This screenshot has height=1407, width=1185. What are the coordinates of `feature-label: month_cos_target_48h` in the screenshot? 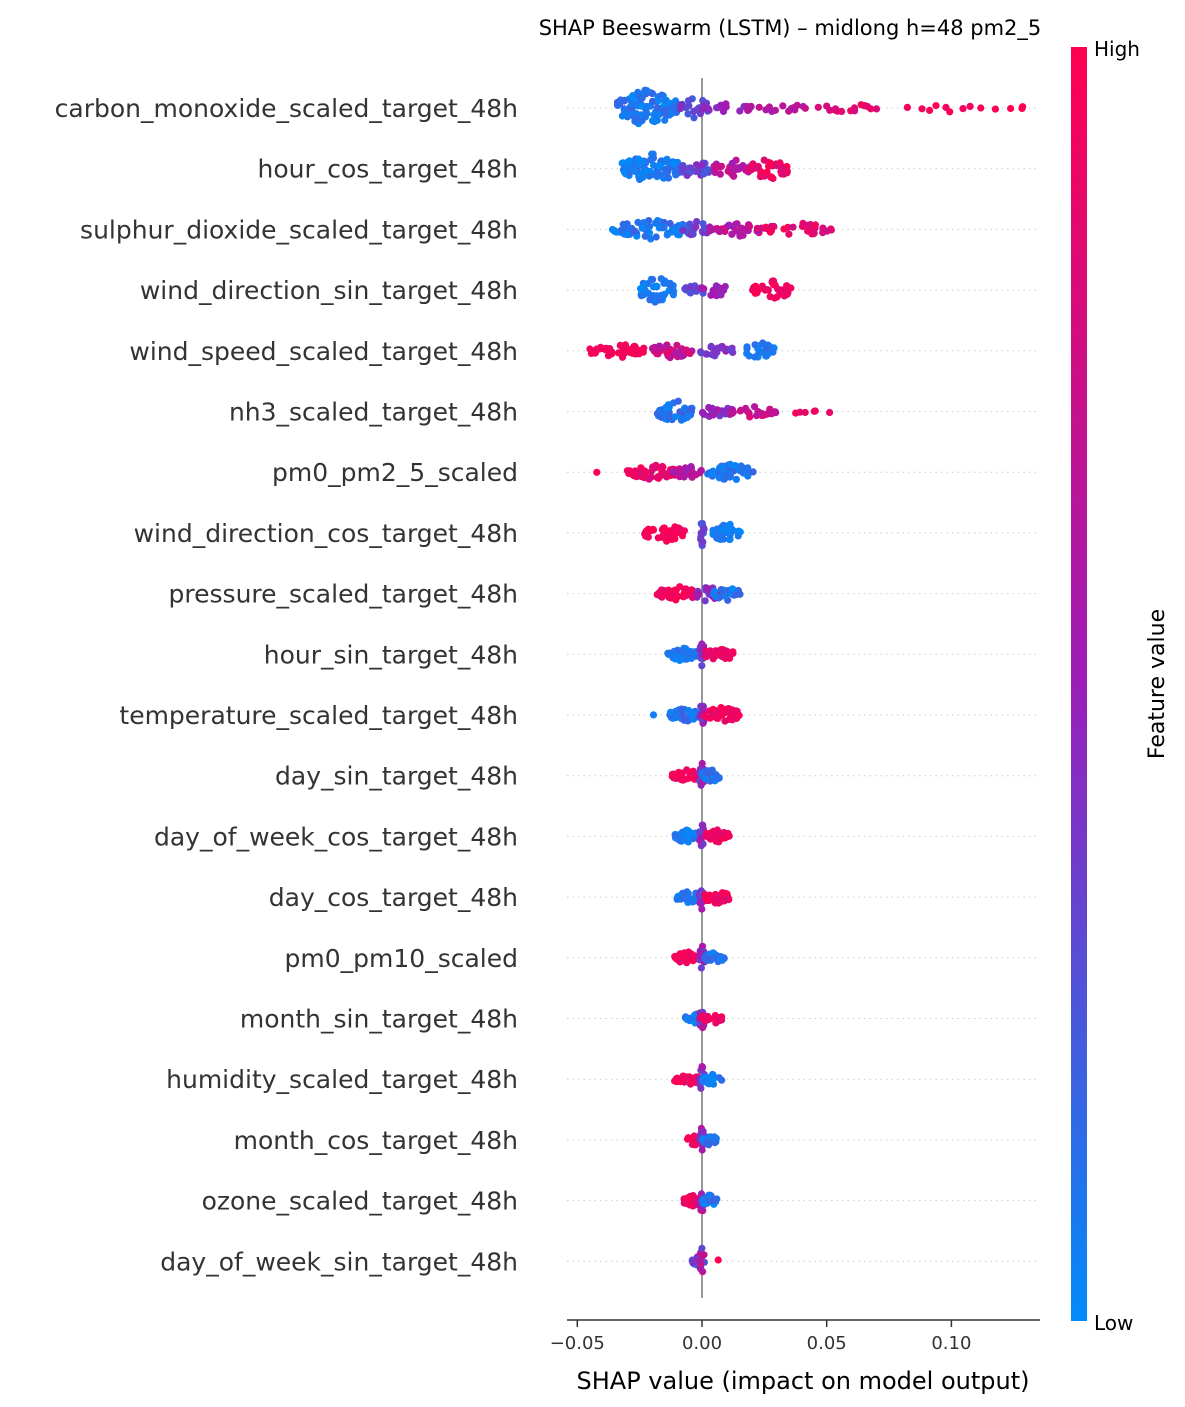 It's located at (376, 1140).